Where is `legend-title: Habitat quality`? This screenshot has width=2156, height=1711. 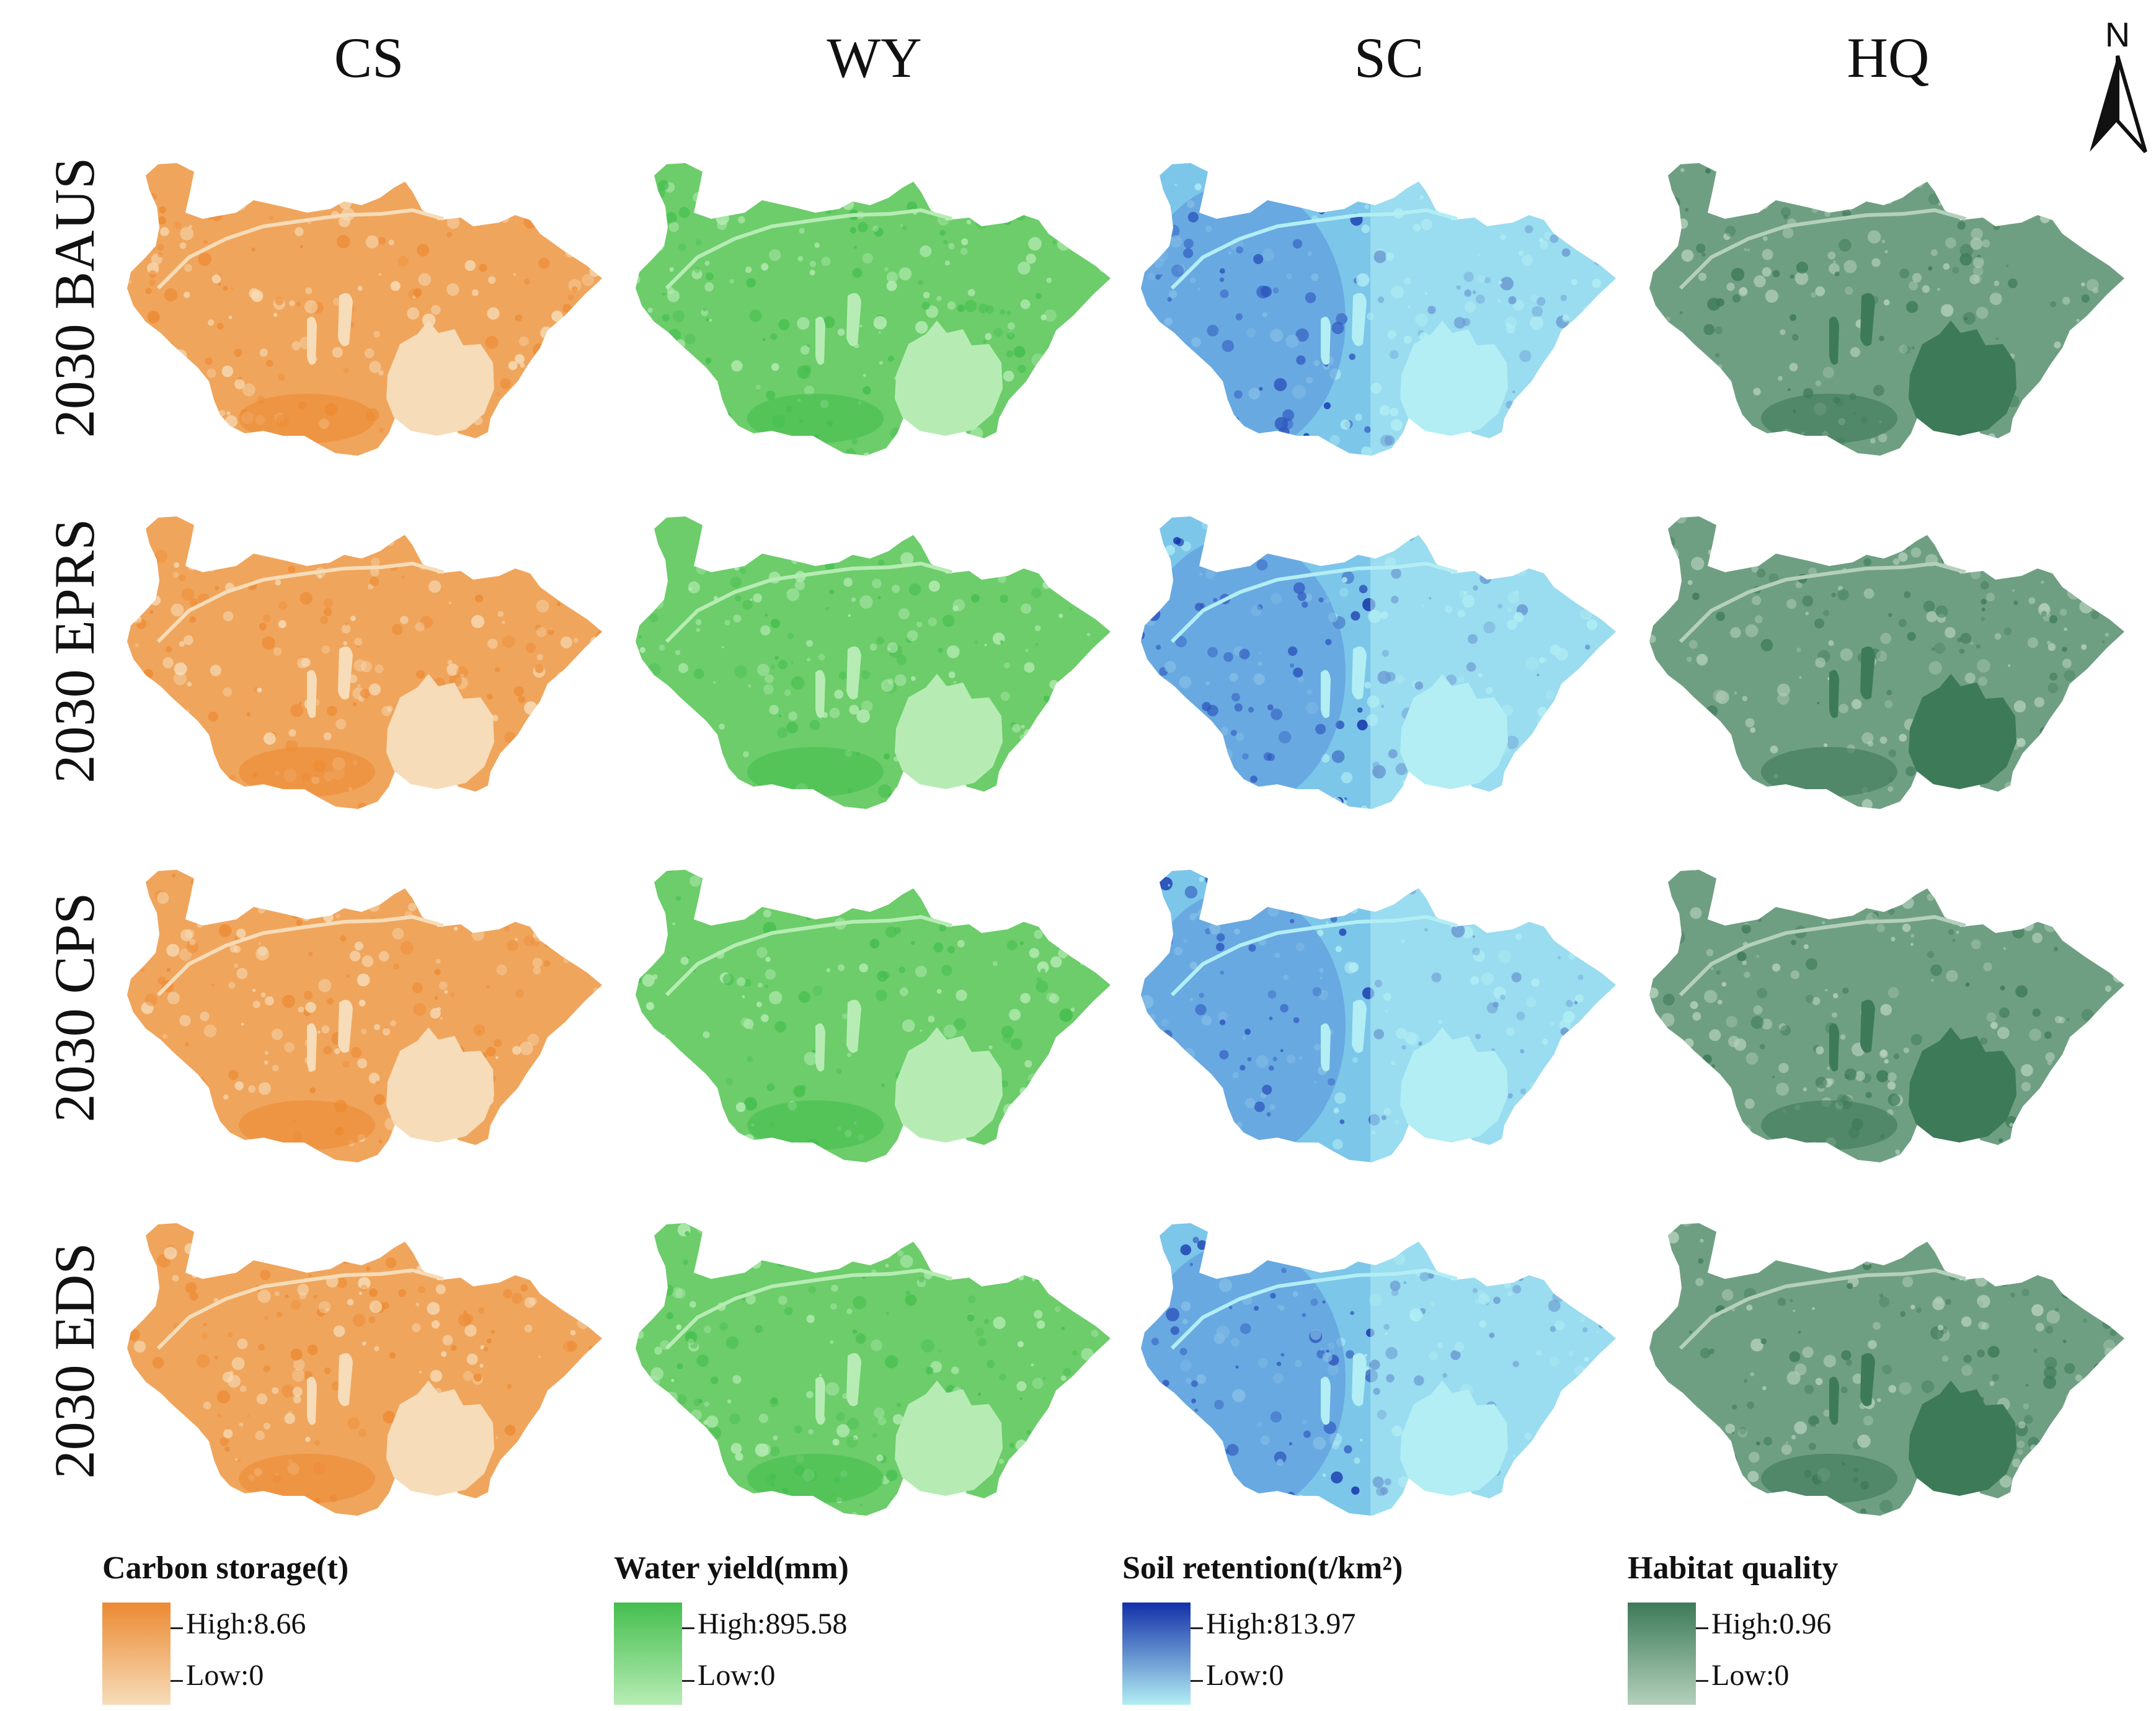
legend-title: Habitat quality is located at coordinates (1734, 1568).